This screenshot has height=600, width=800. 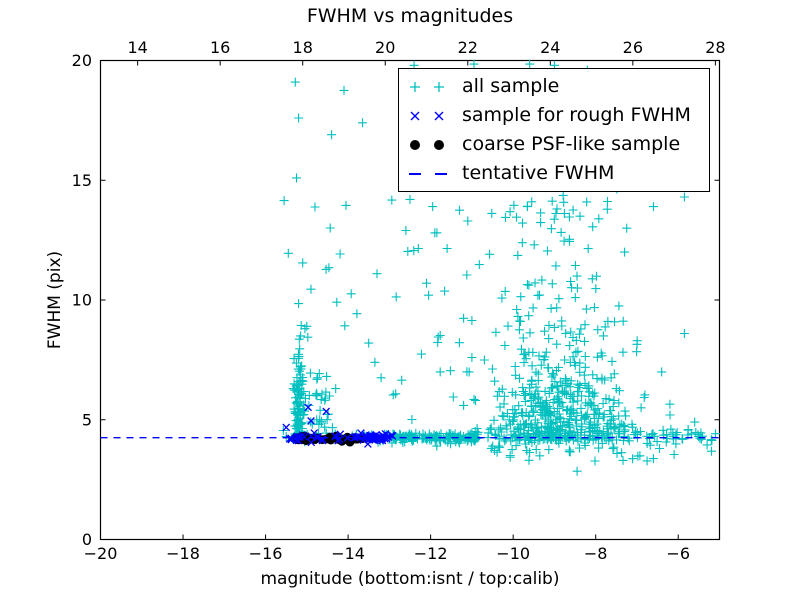 What do you see at coordinates (513, 553) in the screenshot?
I see `svg-text: −10` at bounding box center [513, 553].